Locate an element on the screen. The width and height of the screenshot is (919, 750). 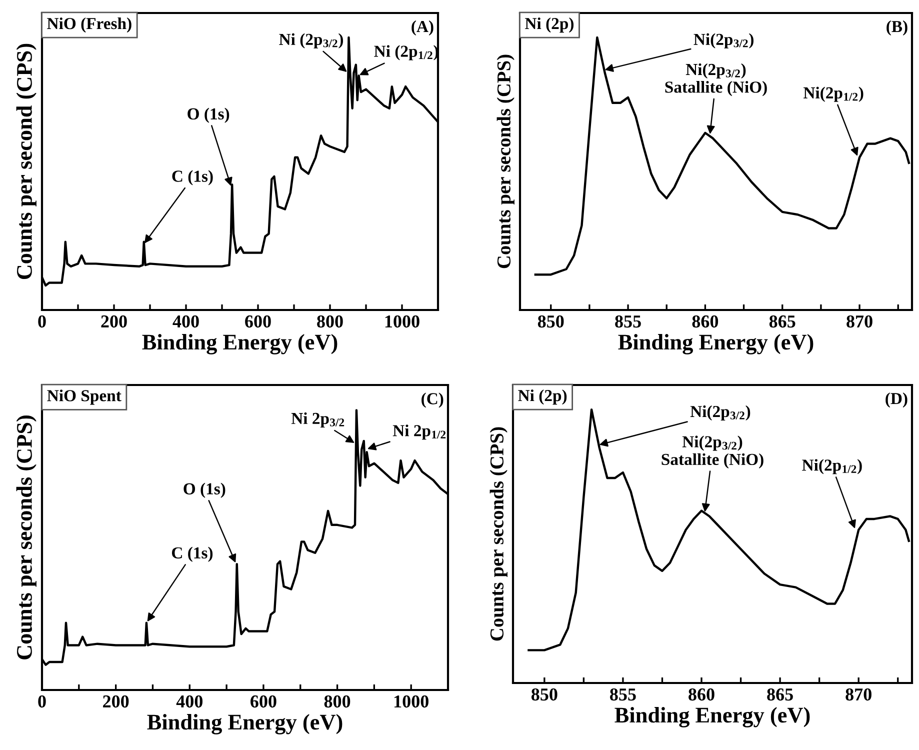
text: (A) is located at coordinates (423, 28).